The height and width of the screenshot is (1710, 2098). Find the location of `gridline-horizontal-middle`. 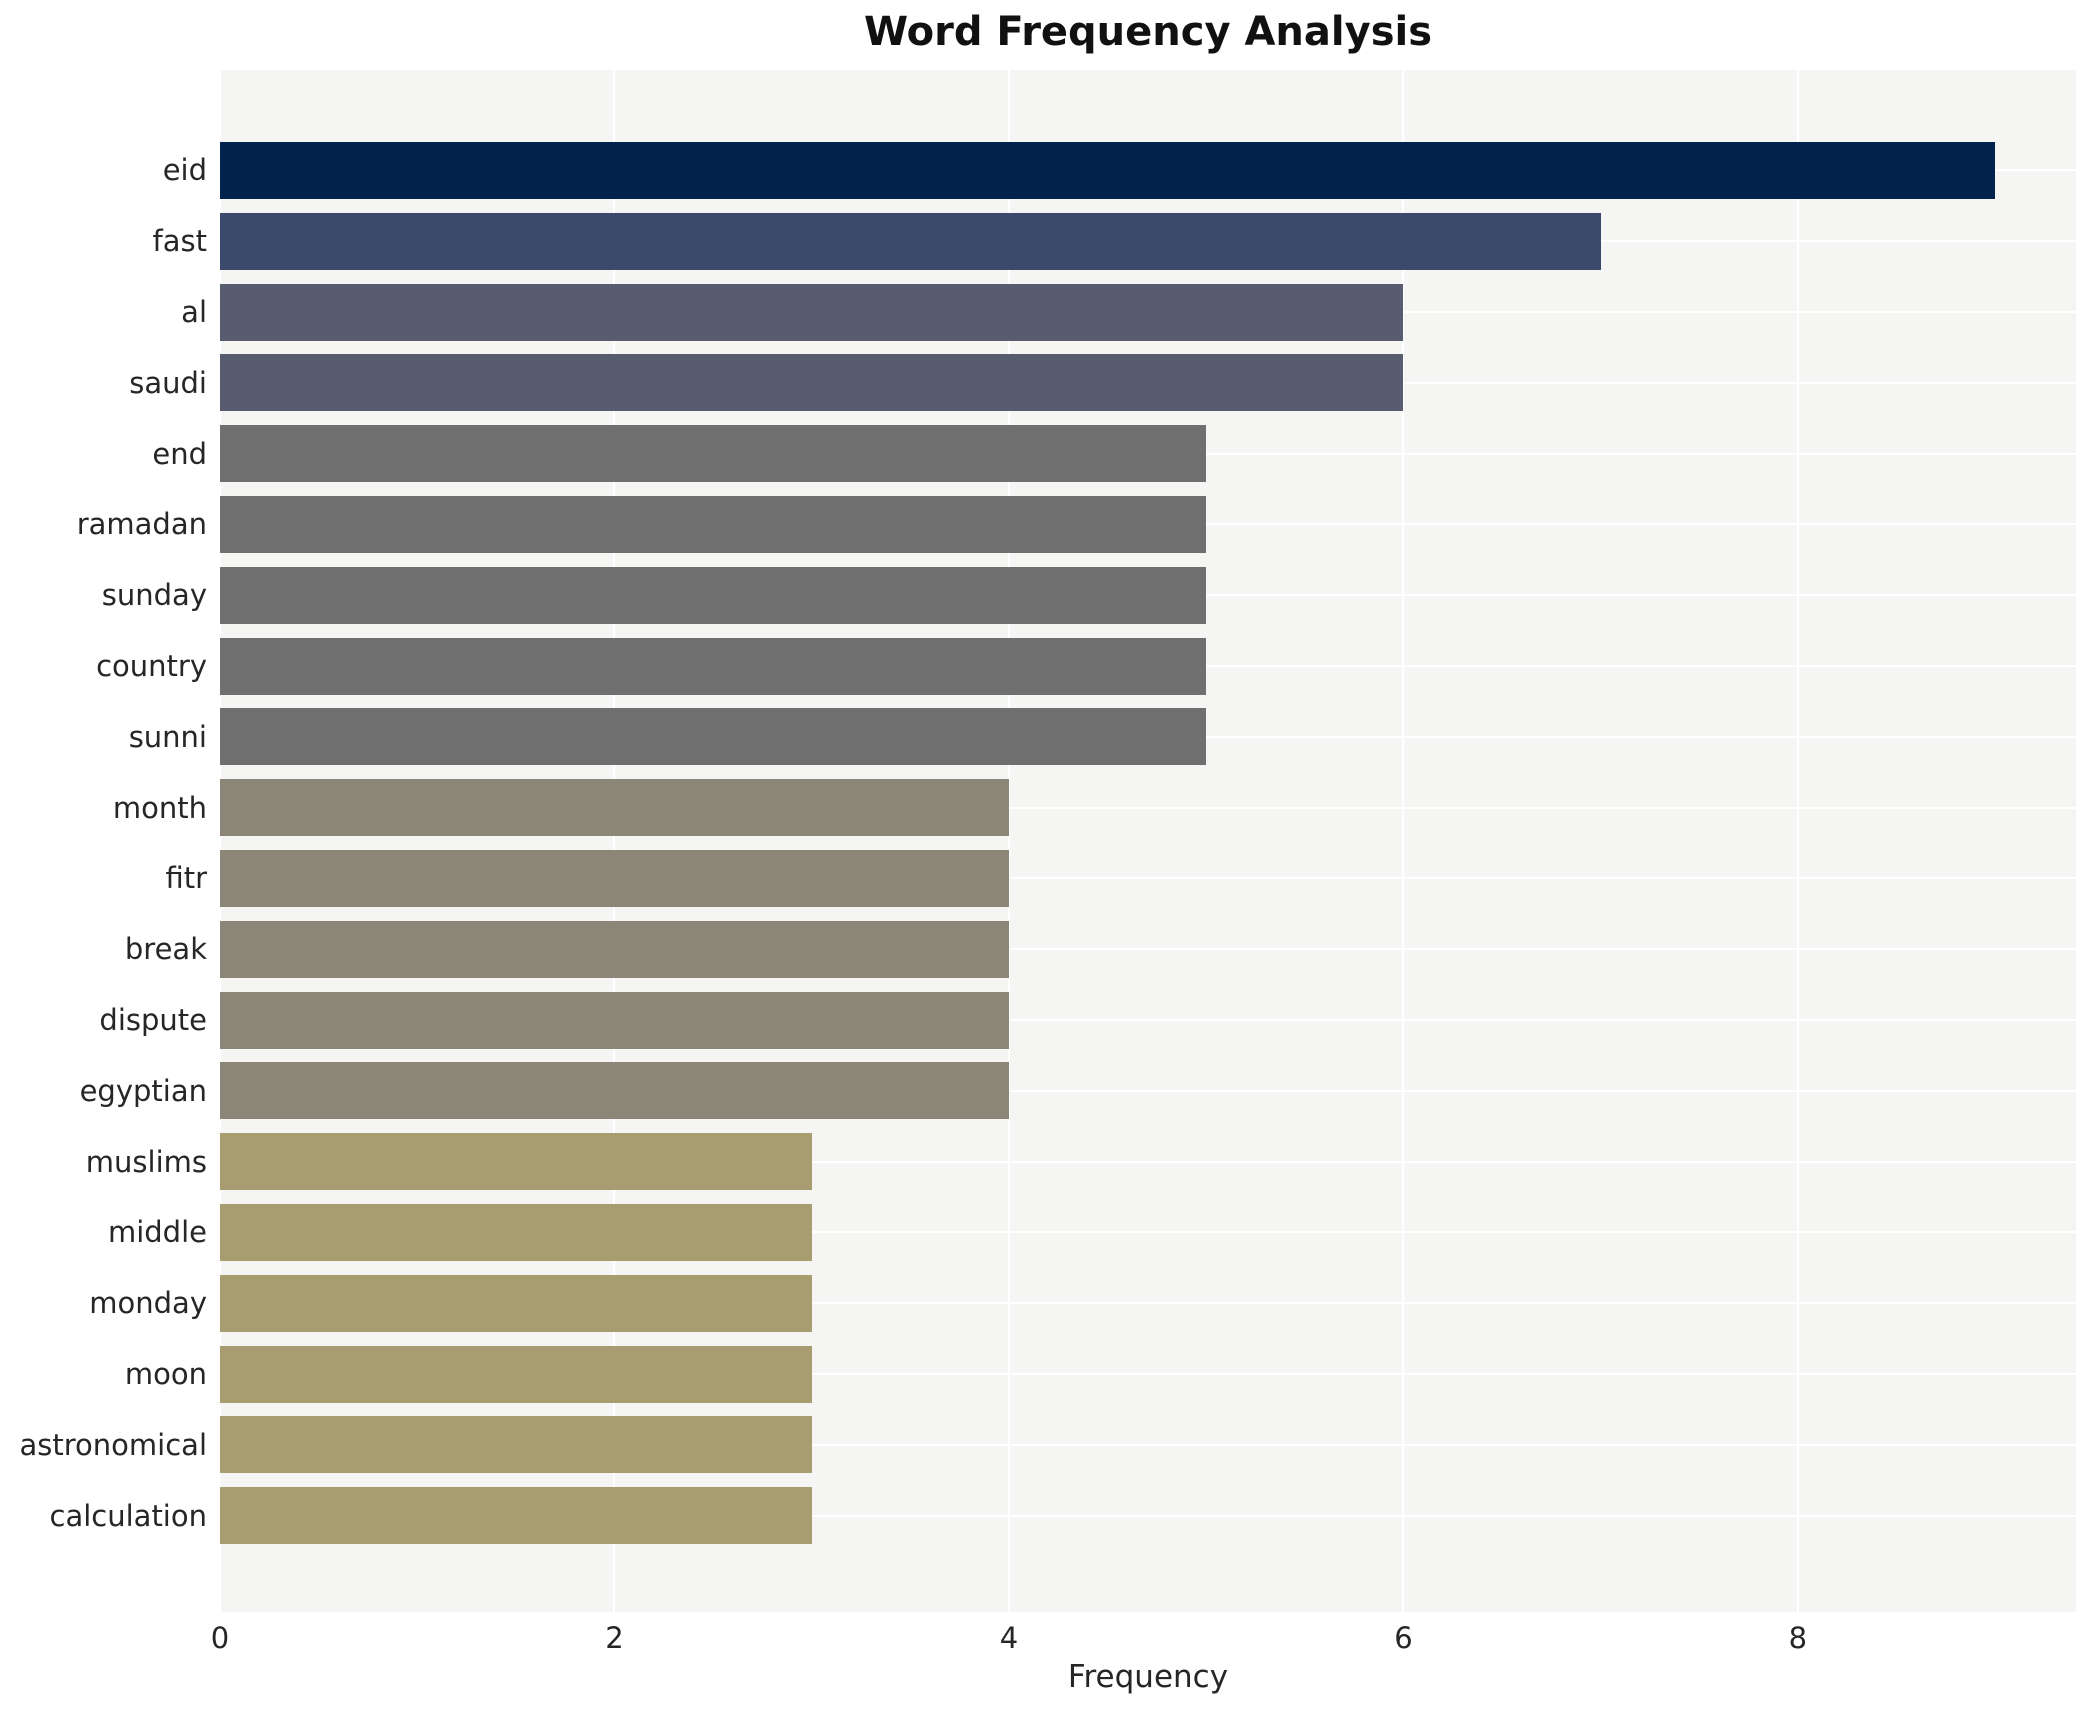

gridline-horizontal-middle is located at coordinates (1148, 1232).